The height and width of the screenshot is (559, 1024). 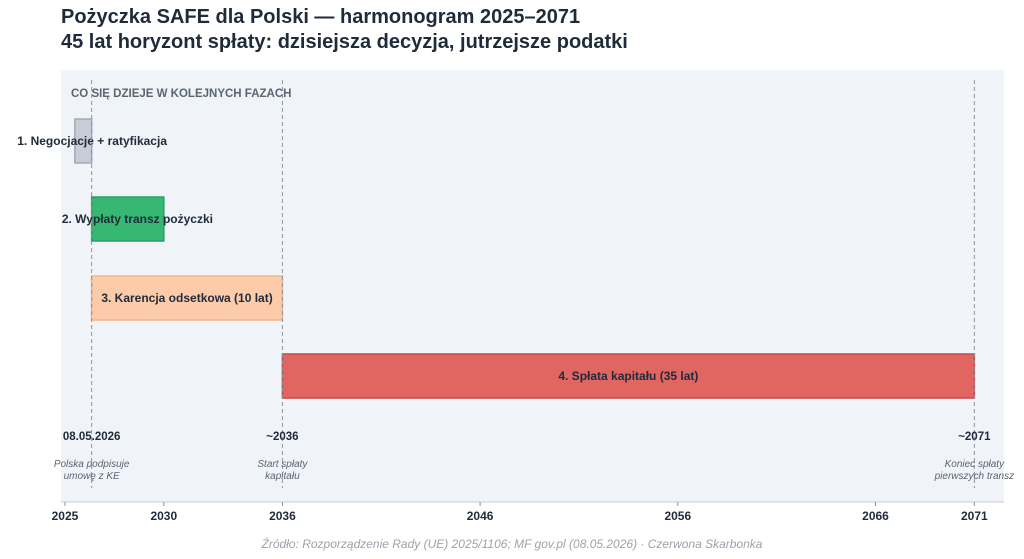 I want to click on marker-note-1-line2: umowę z KE, so click(x=92, y=476).